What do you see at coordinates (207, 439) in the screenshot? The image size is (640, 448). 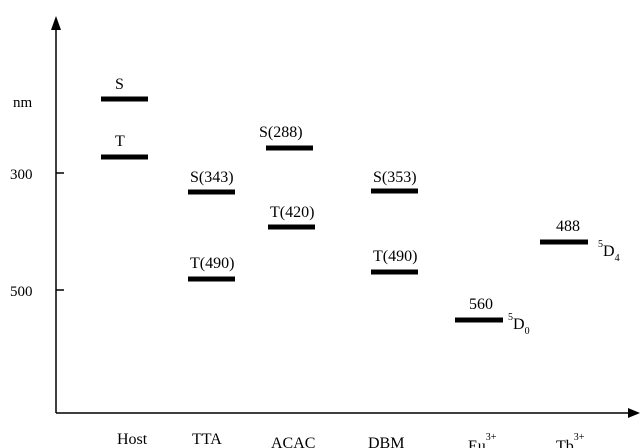 I see `column-label-tta: TTA` at bounding box center [207, 439].